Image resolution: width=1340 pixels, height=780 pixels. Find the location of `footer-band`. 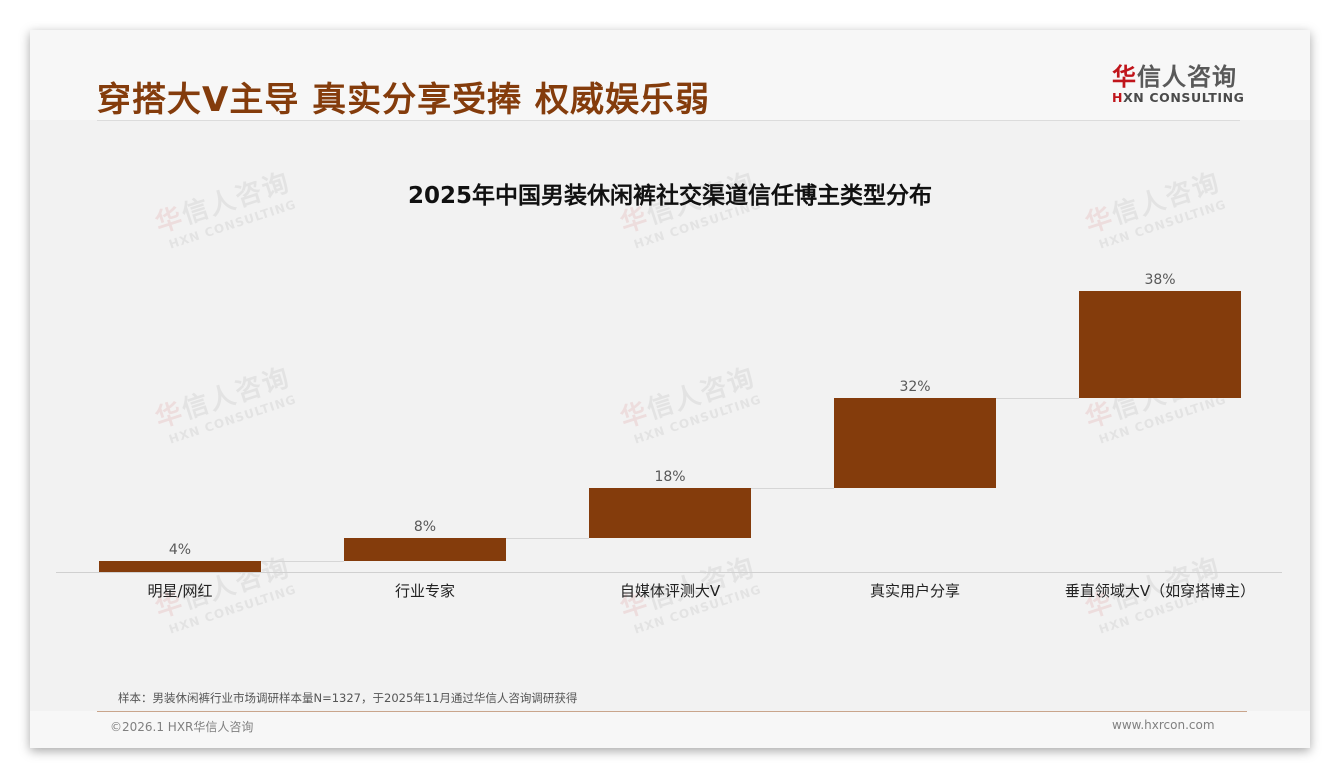

footer-band is located at coordinates (670, 729).